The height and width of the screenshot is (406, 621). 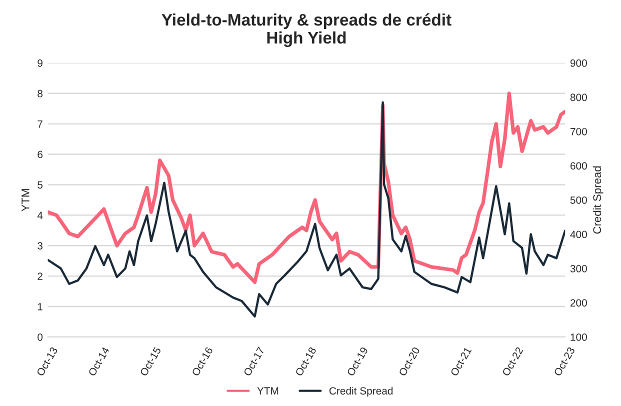 I want to click on y-tick-label: 7, so click(x=40, y=124).